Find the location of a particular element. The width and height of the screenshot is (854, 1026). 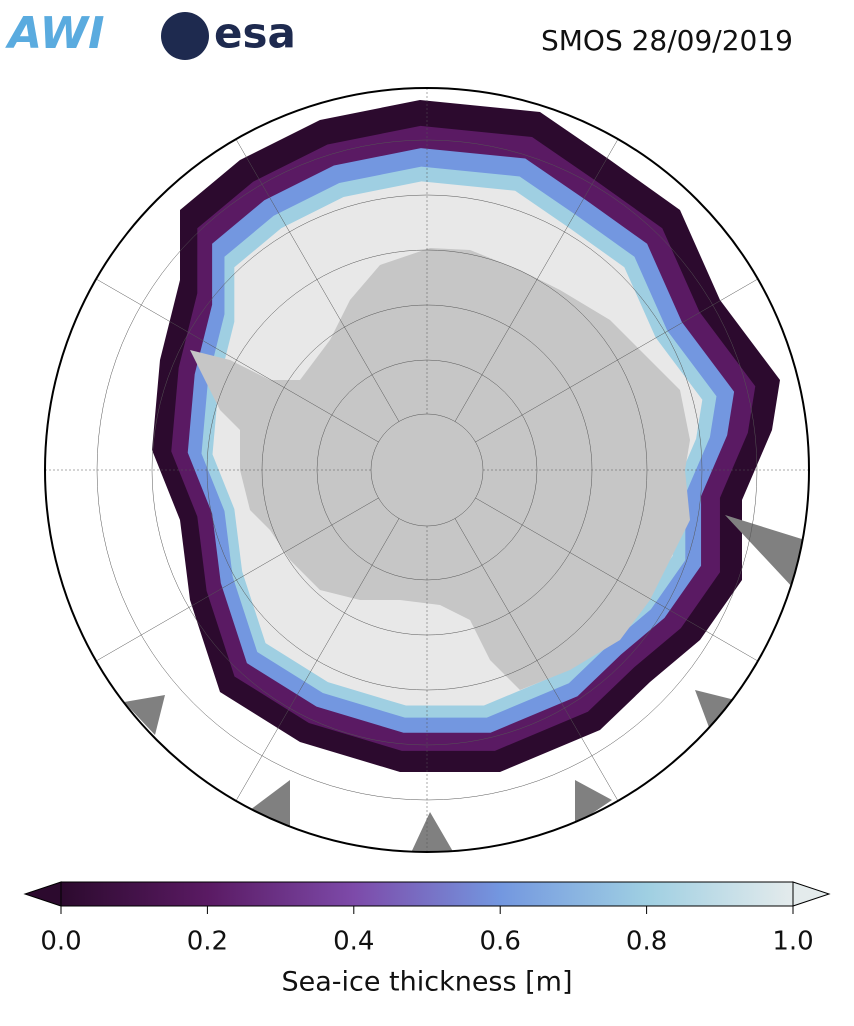

tick-label: 0.0 is located at coordinates (60, 942).